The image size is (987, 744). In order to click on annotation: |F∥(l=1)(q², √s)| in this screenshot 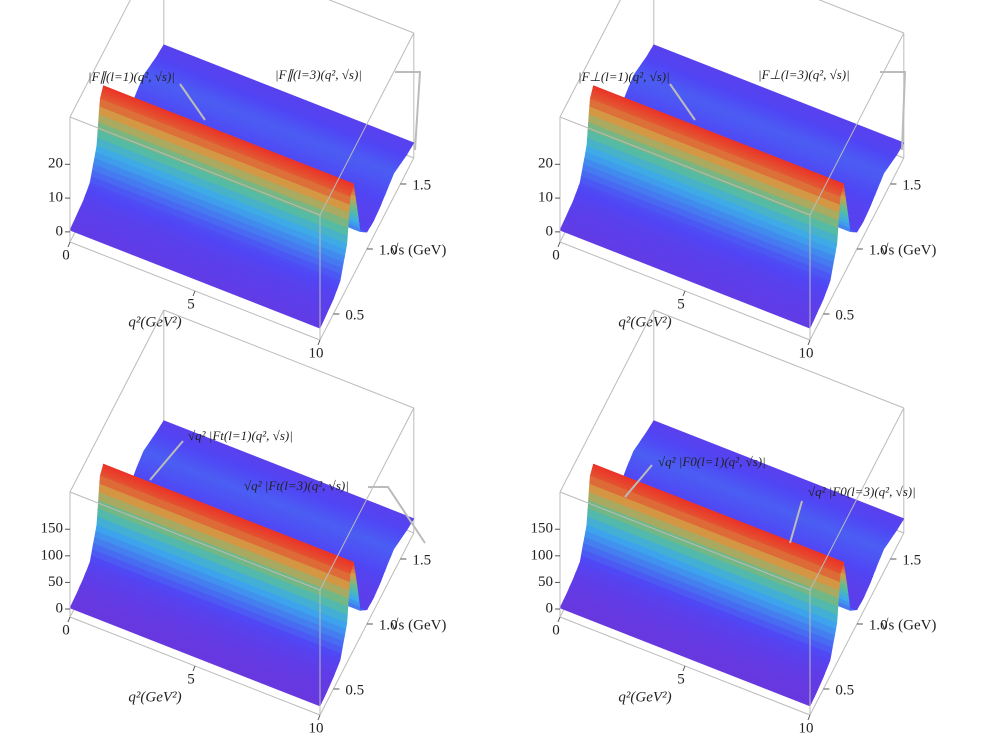, I will do `click(131, 76)`.